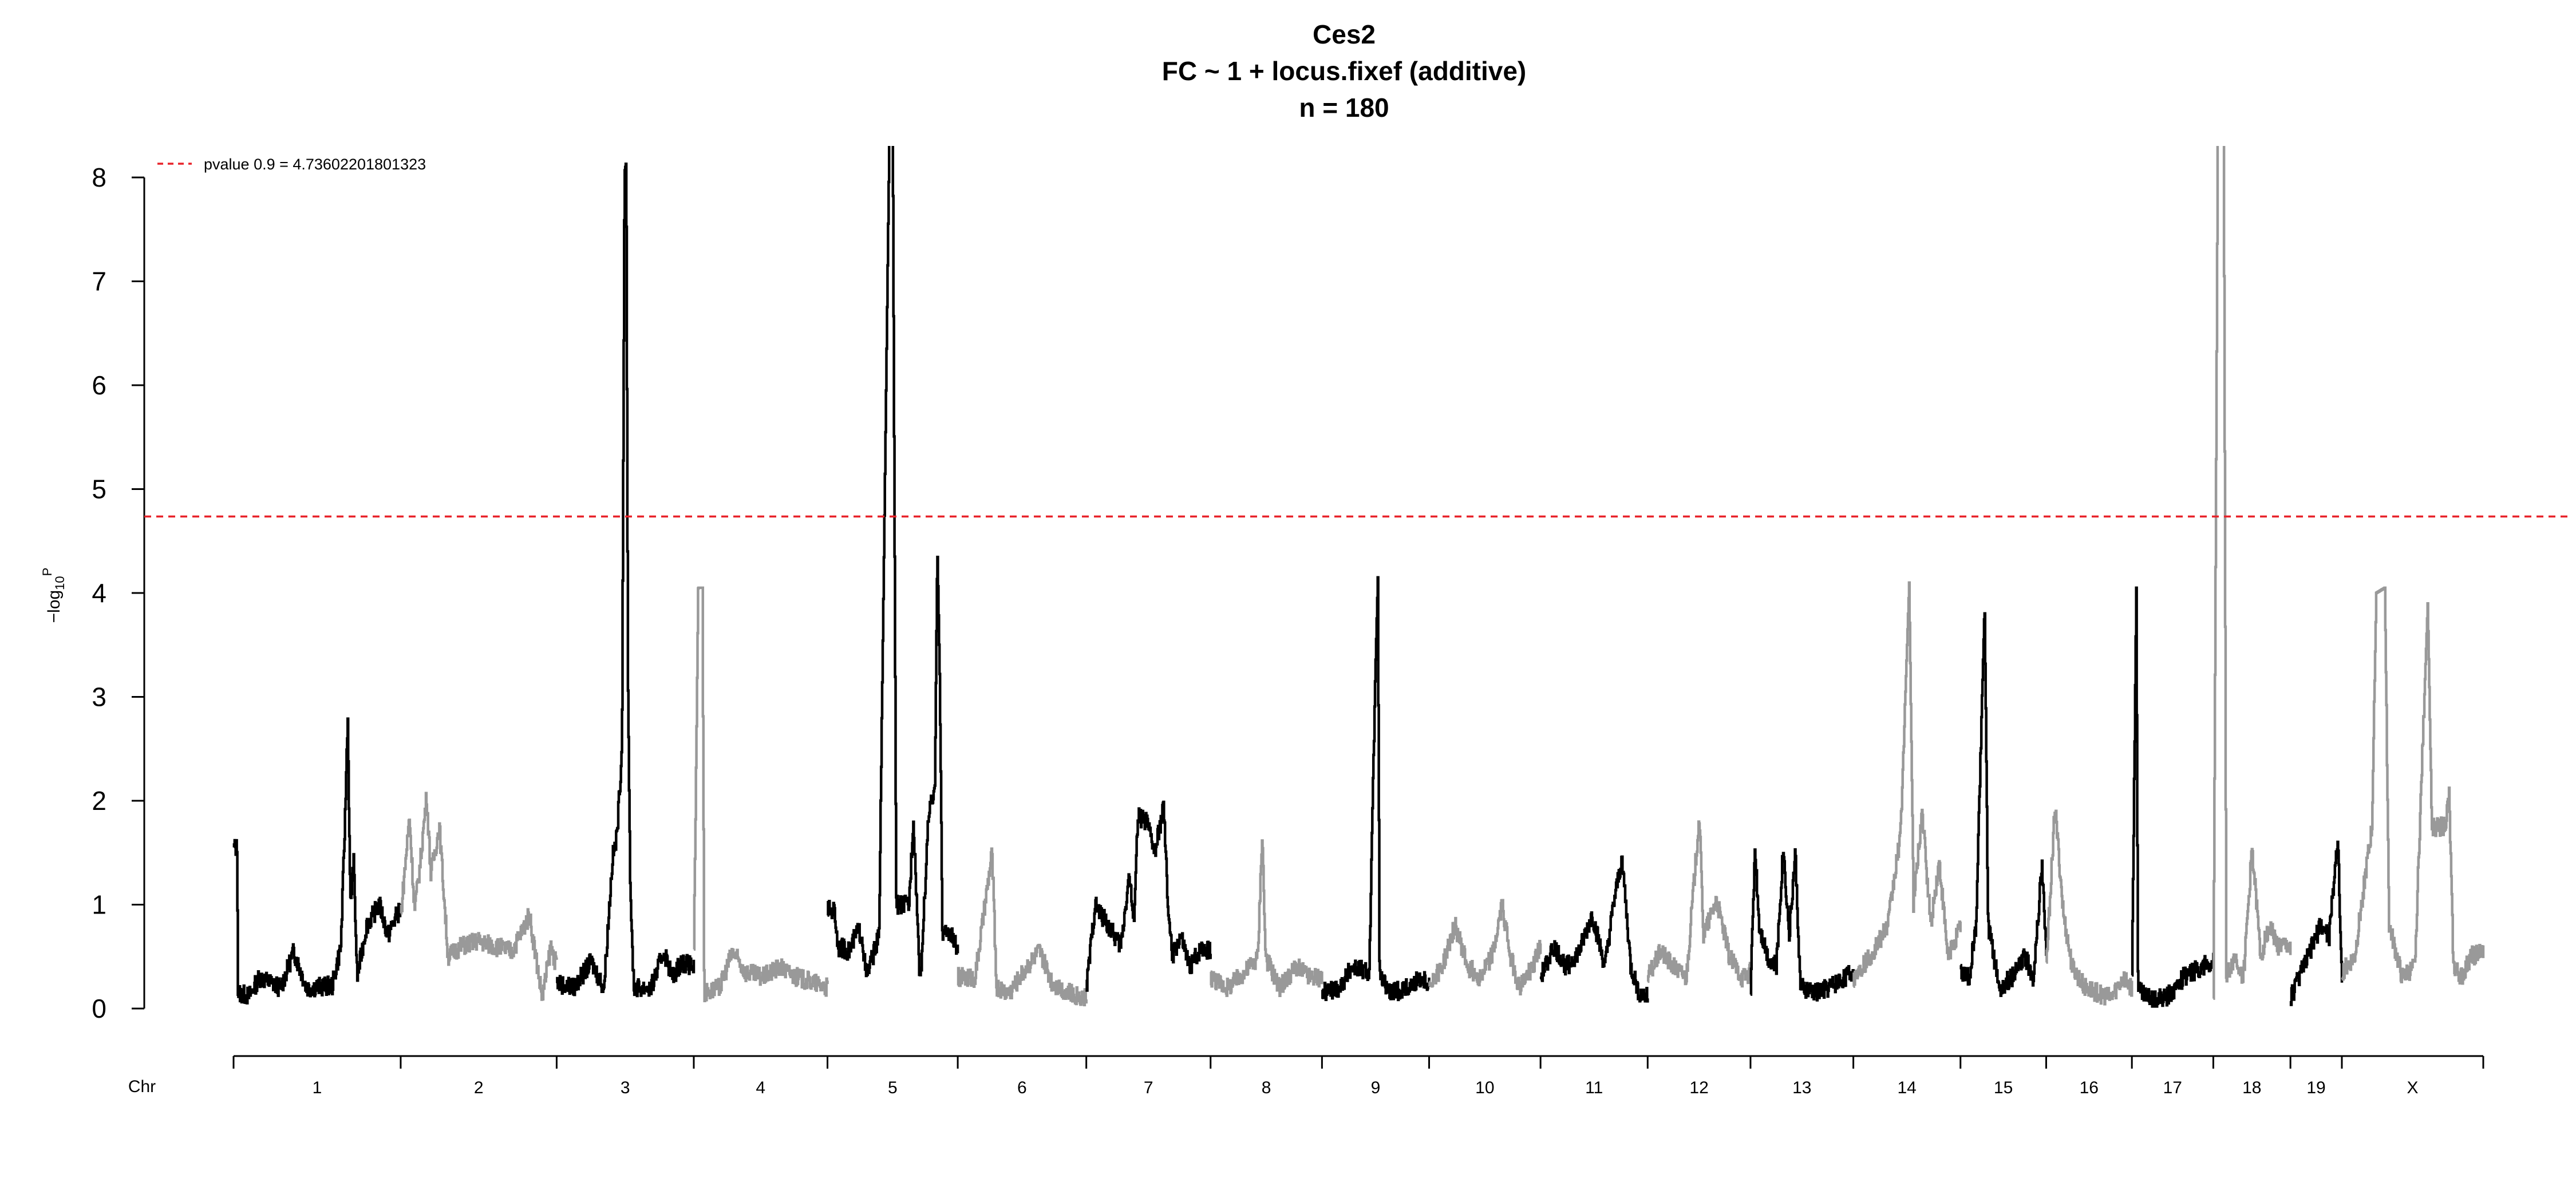 The height and width of the screenshot is (1202, 2576). I want to click on chart-sample-size: n = 180, so click(1344, 108).